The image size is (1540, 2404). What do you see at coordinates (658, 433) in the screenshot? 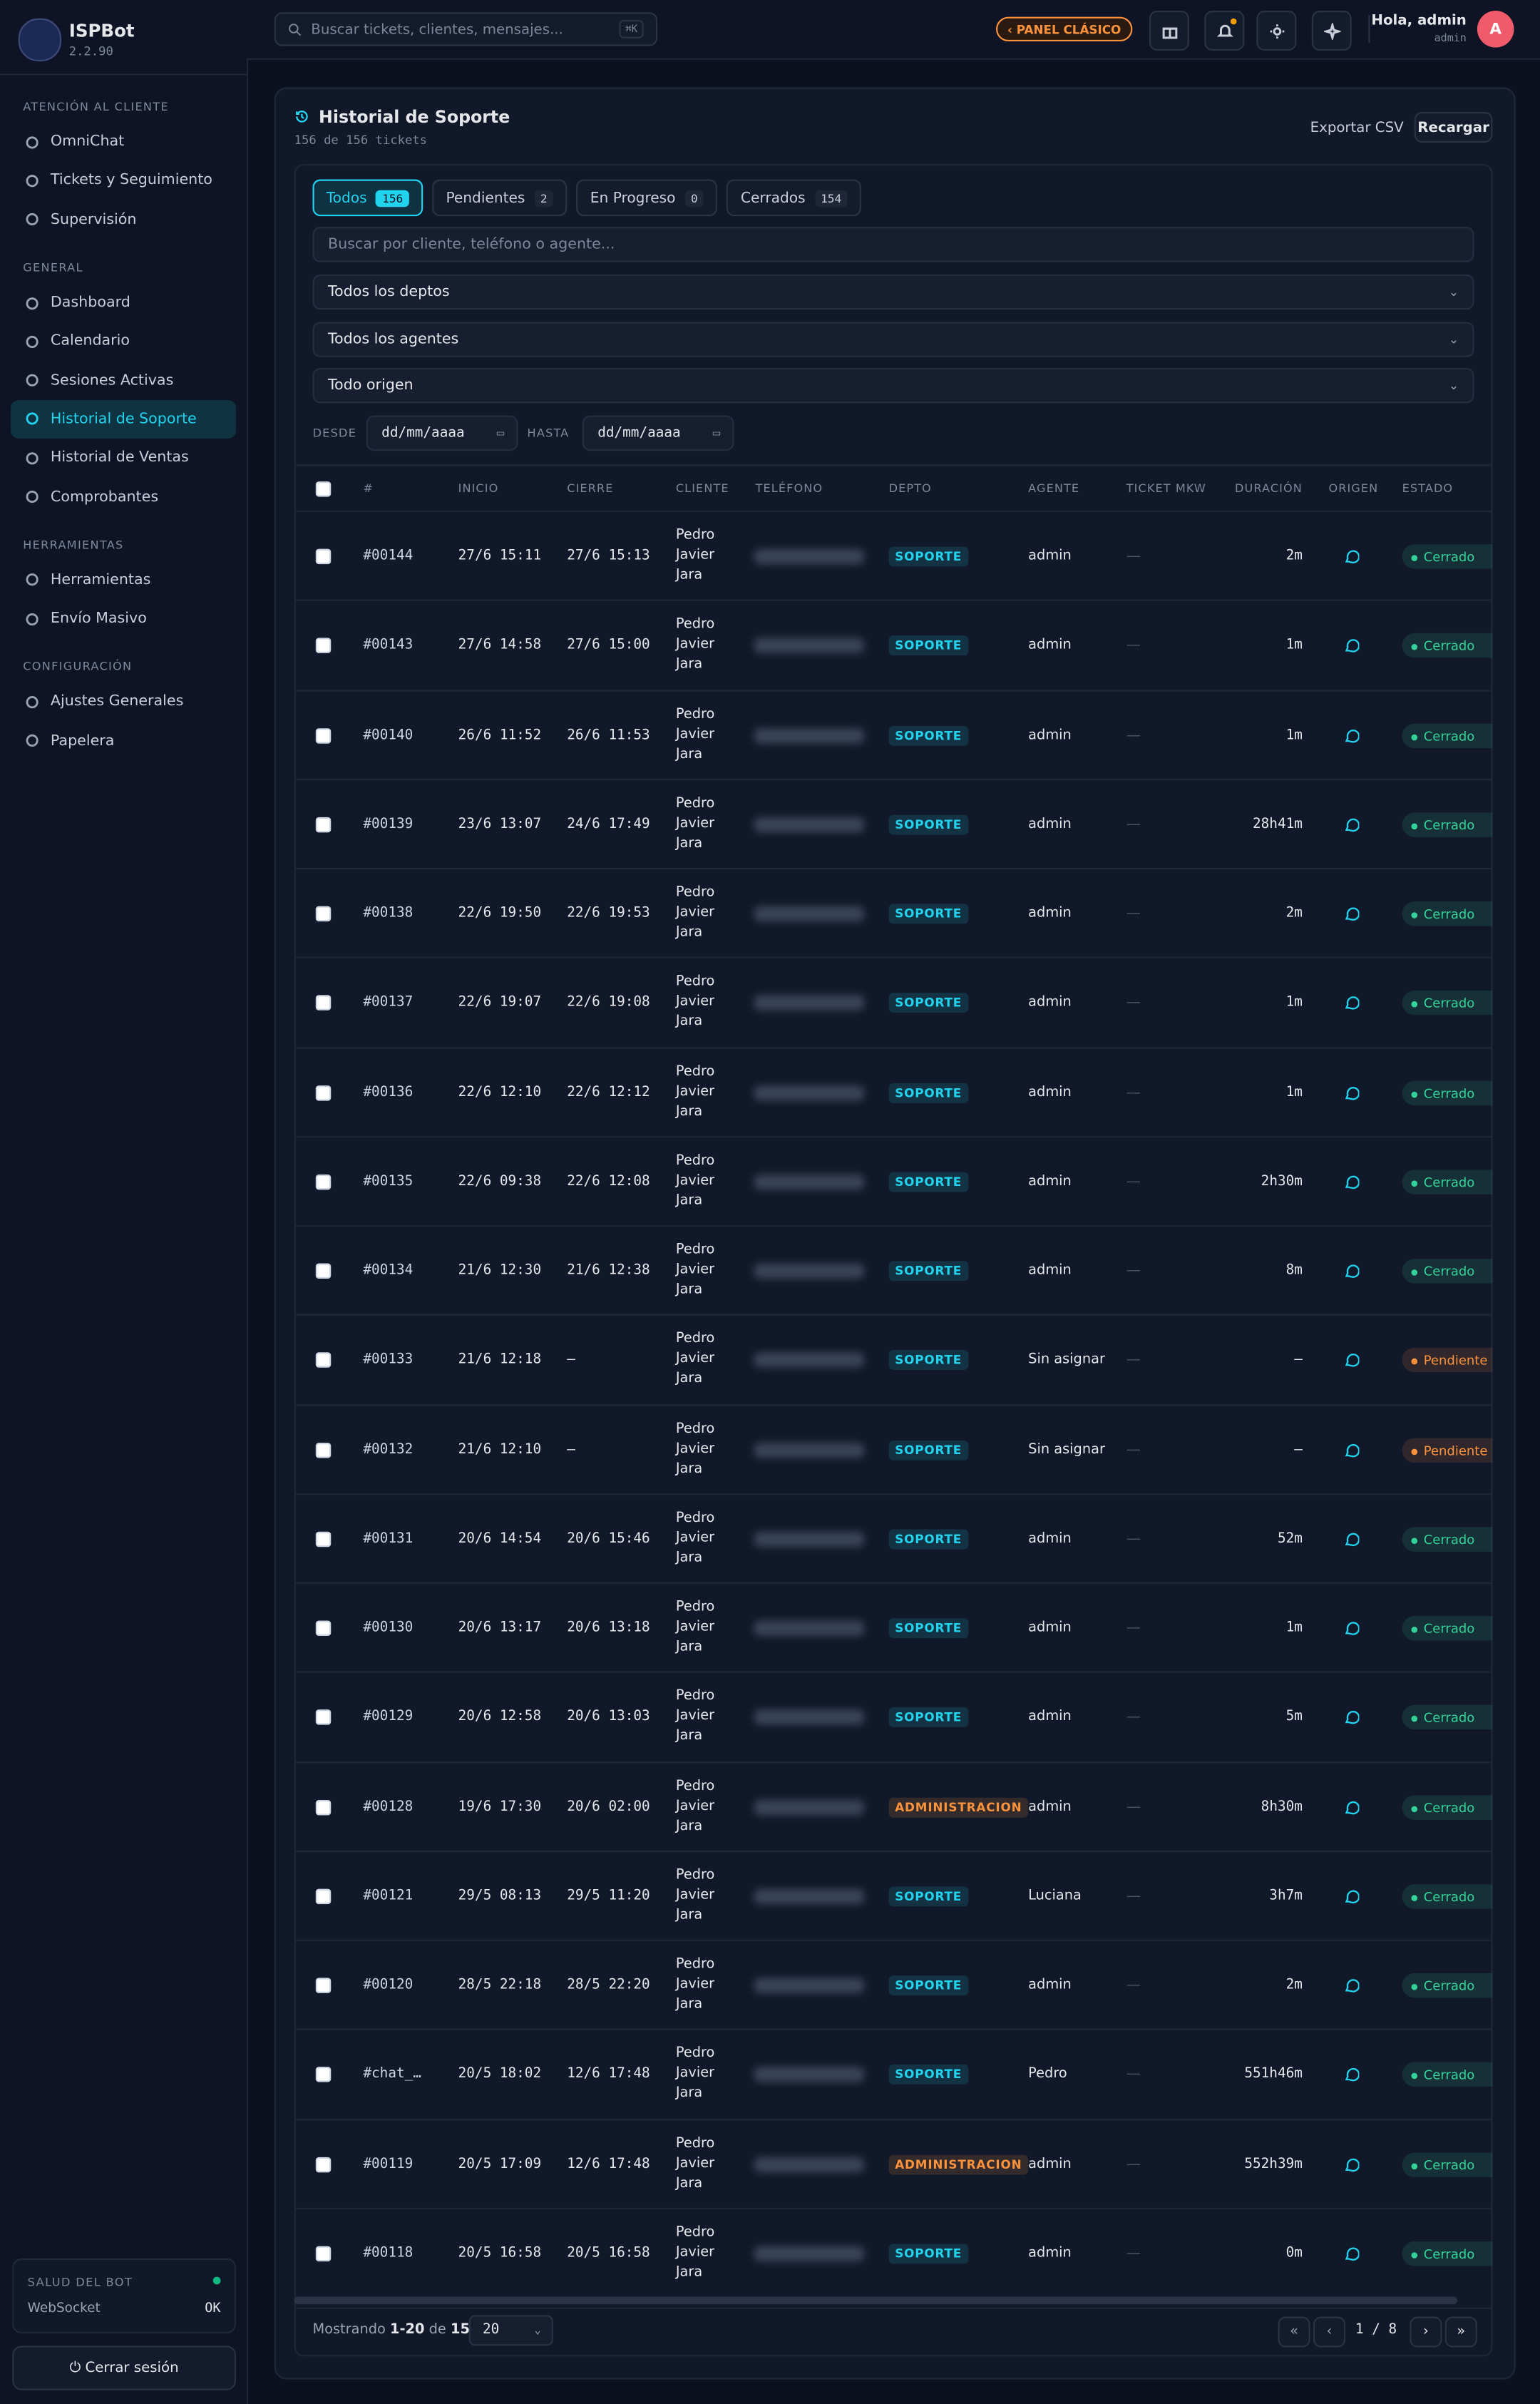
I see `to-date: dd/mm/aaaa ▭` at bounding box center [658, 433].